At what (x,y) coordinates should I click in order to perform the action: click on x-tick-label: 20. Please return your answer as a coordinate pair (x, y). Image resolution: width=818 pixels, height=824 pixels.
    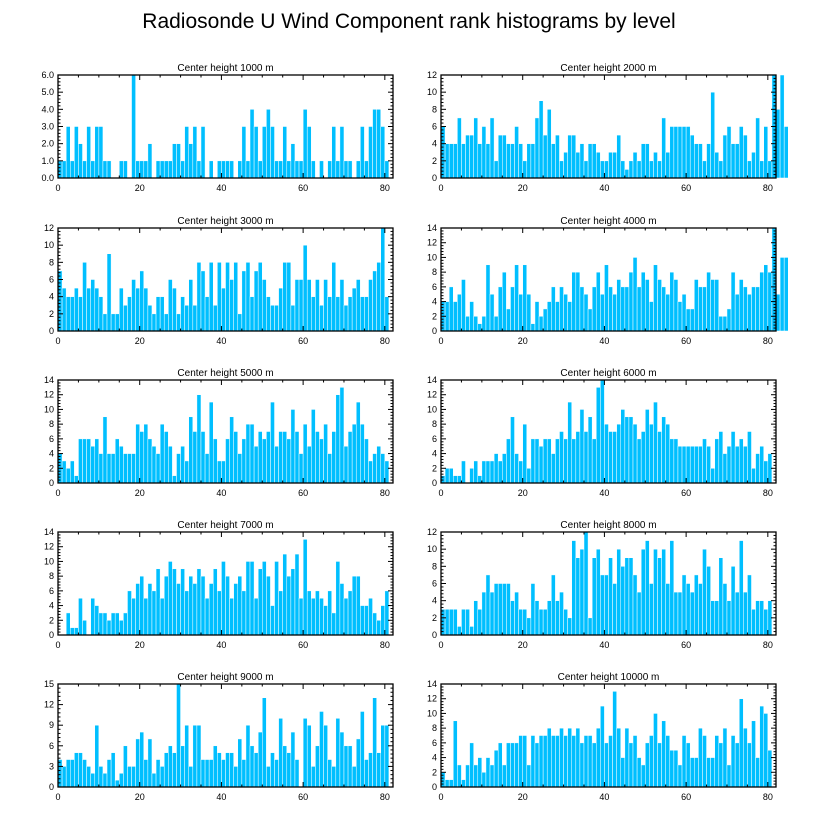
    Looking at the image, I should click on (140, 188).